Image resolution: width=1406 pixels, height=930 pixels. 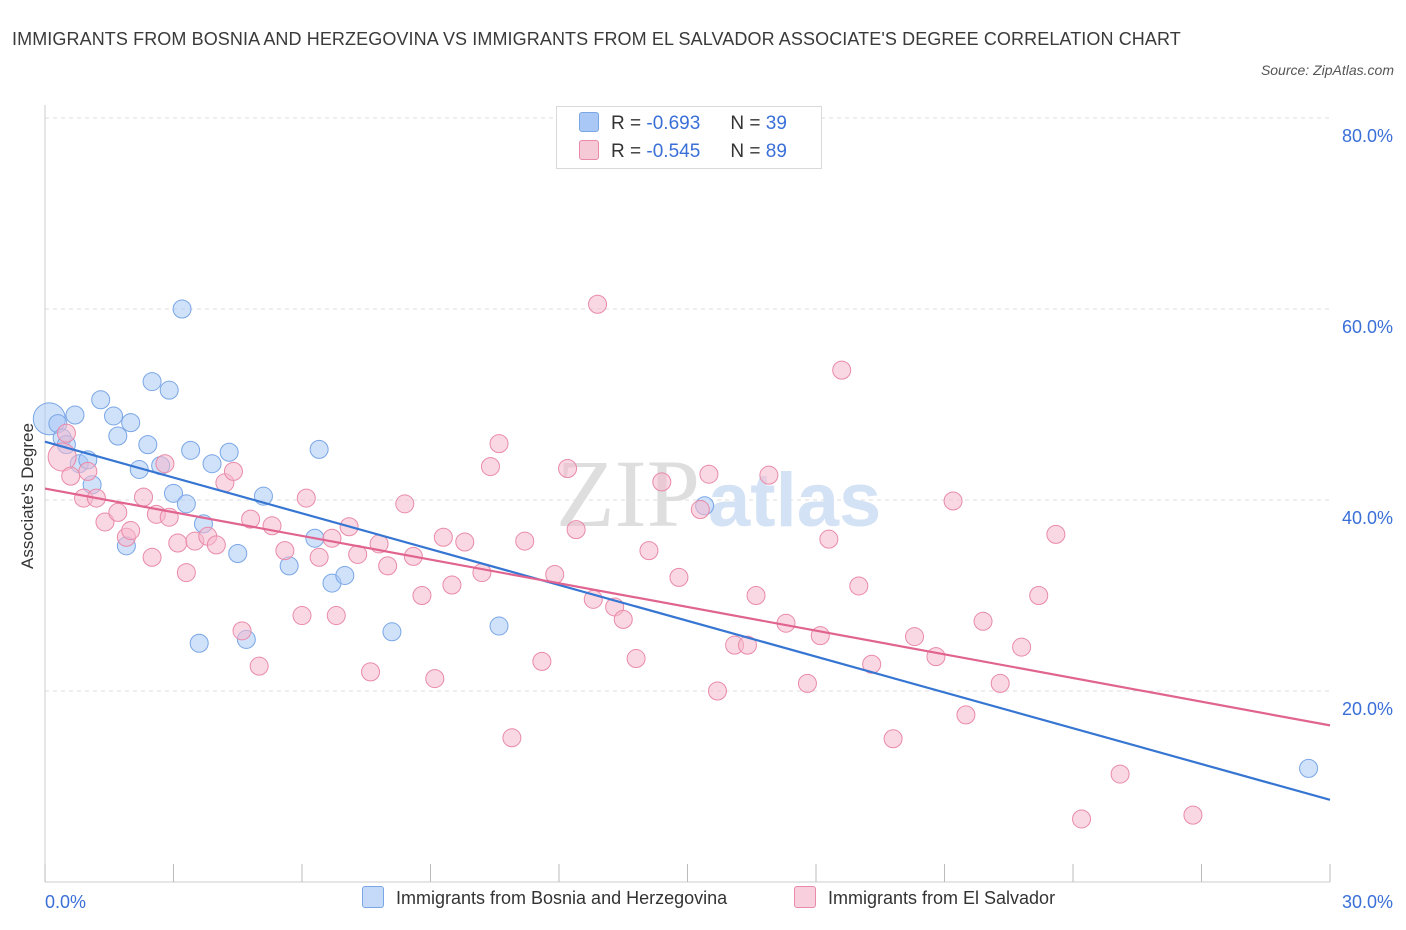 What do you see at coordinates (589, 121) in the screenshot?
I see `bosnia-swatch` at bounding box center [589, 121].